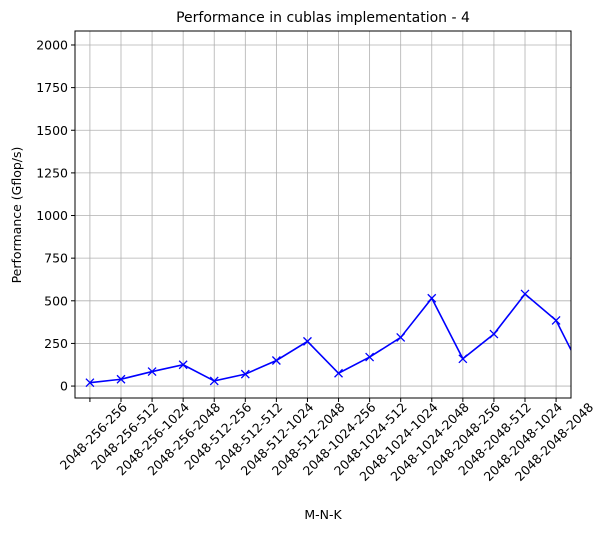  I want to click on y-tick-label: 1750, so click(52, 87).